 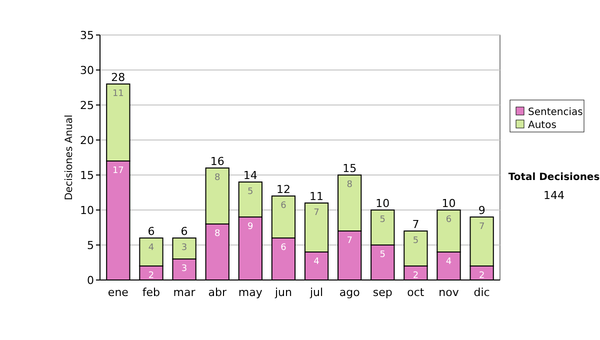 I want to click on total-label: 14, so click(x=250, y=175).